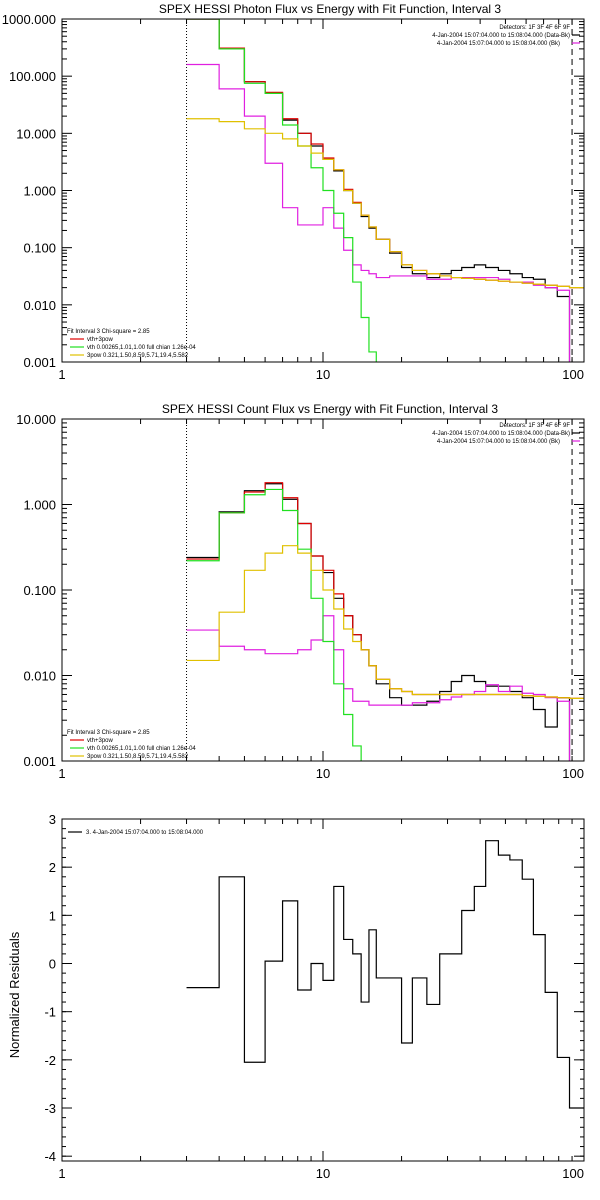 The width and height of the screenshot is (600, 1200). Describe the element at coordinates (29, 19) in the screenshot. I see `photon-y-tick-label: 1000.000` at that location.